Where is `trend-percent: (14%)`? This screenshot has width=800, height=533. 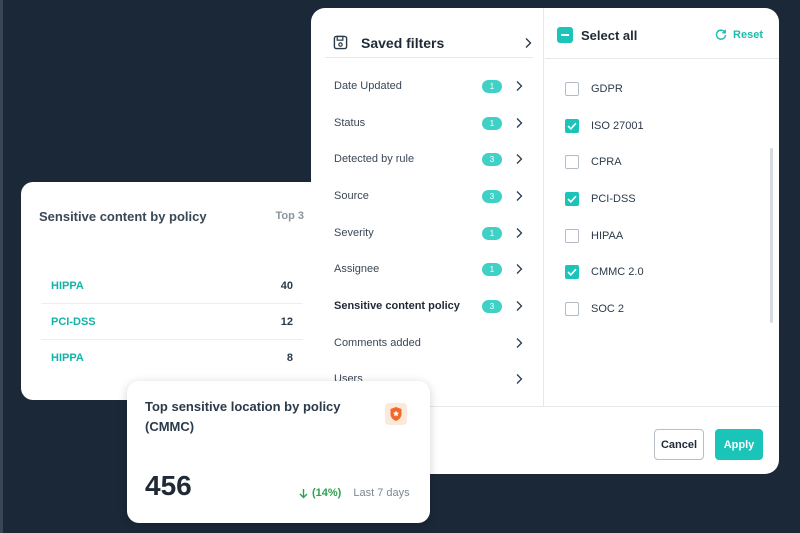 trend-percent: (14%) is located at coordinates (327, 493).